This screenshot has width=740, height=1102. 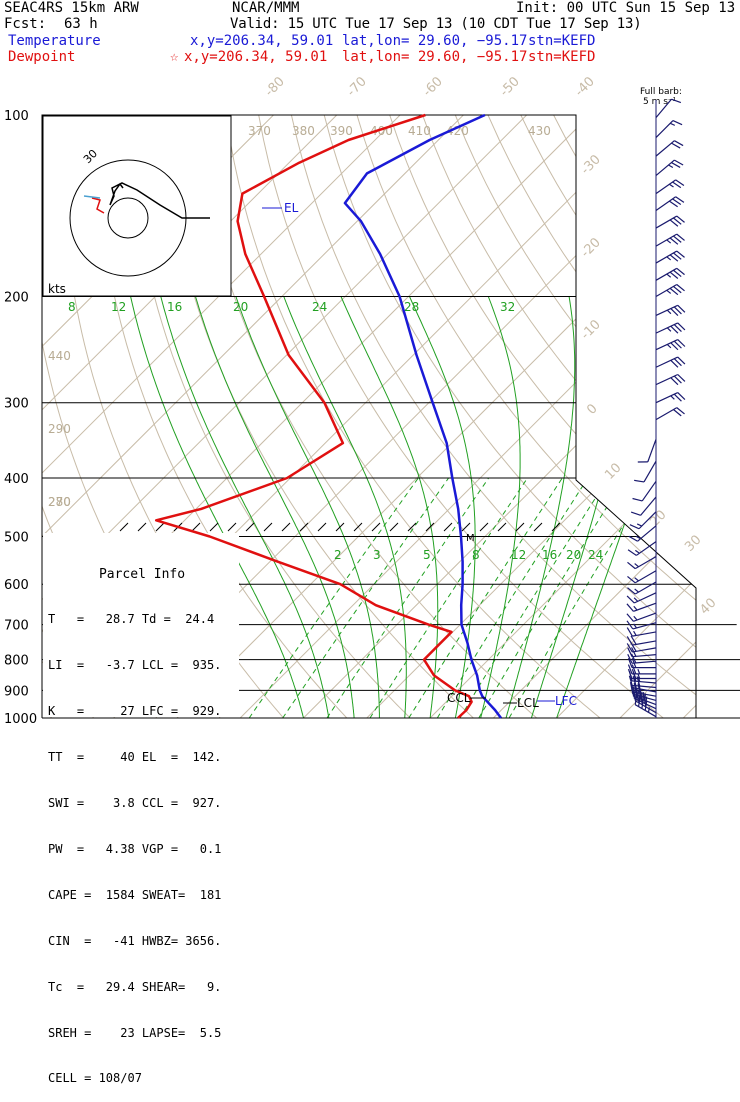 What do you see at coordinates (411, 307) in the screenshot?
I see `mixing-ratio-label: 28` at bounding box center [411, 307].